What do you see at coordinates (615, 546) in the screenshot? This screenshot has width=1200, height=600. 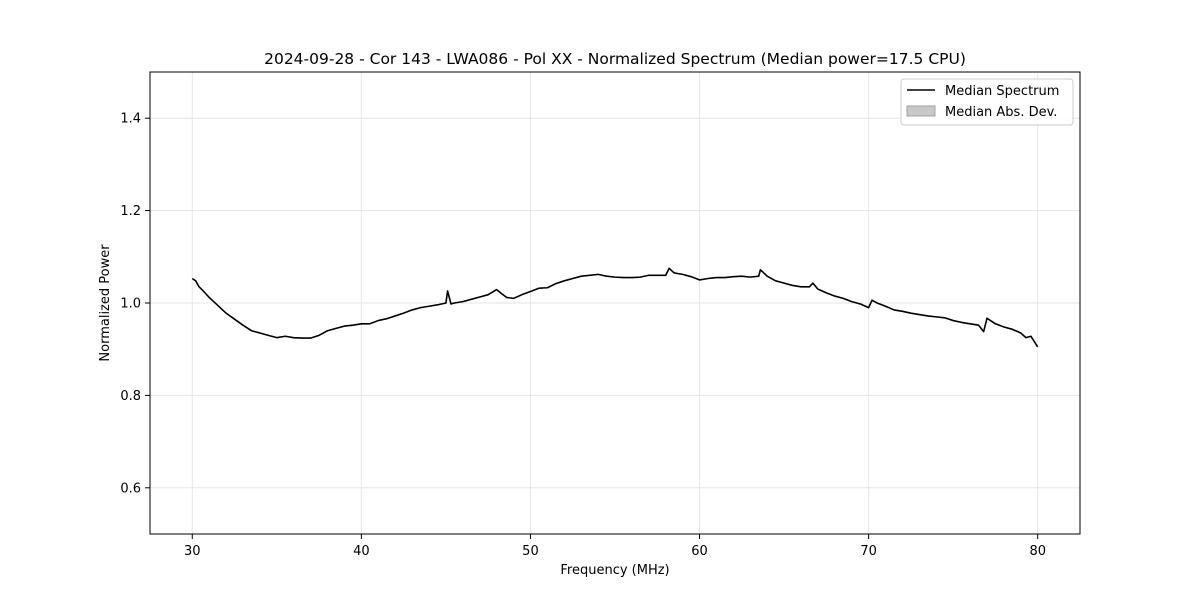 I see `x-axis-ticks: 30 40 50 60 70 80` at bounding box center [615, 546].